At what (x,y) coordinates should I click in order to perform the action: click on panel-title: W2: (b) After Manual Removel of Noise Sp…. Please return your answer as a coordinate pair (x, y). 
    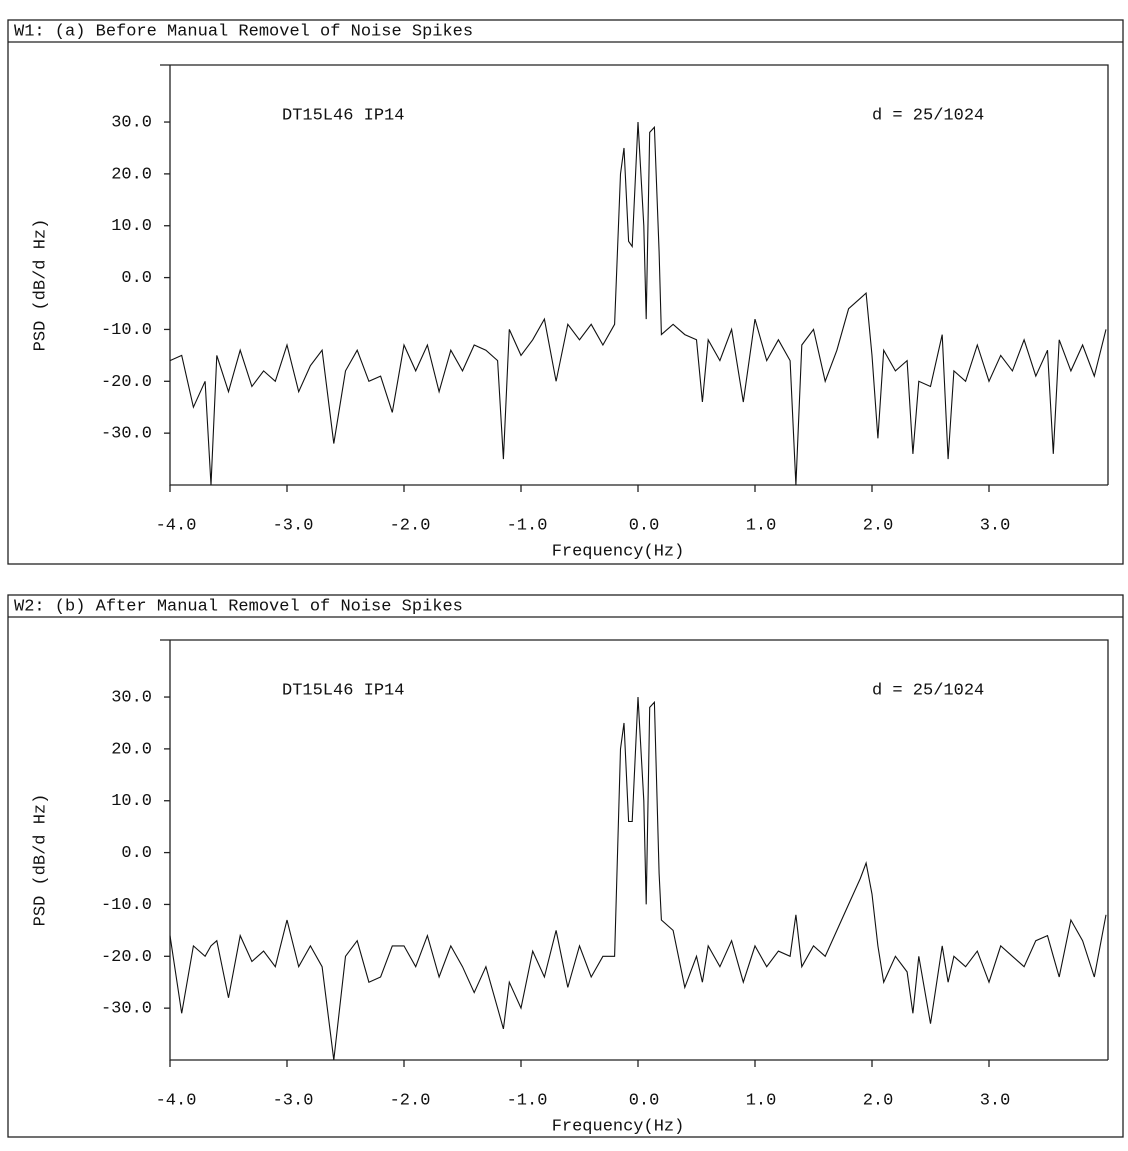
    Looking at the image, I should click on (238, 606).